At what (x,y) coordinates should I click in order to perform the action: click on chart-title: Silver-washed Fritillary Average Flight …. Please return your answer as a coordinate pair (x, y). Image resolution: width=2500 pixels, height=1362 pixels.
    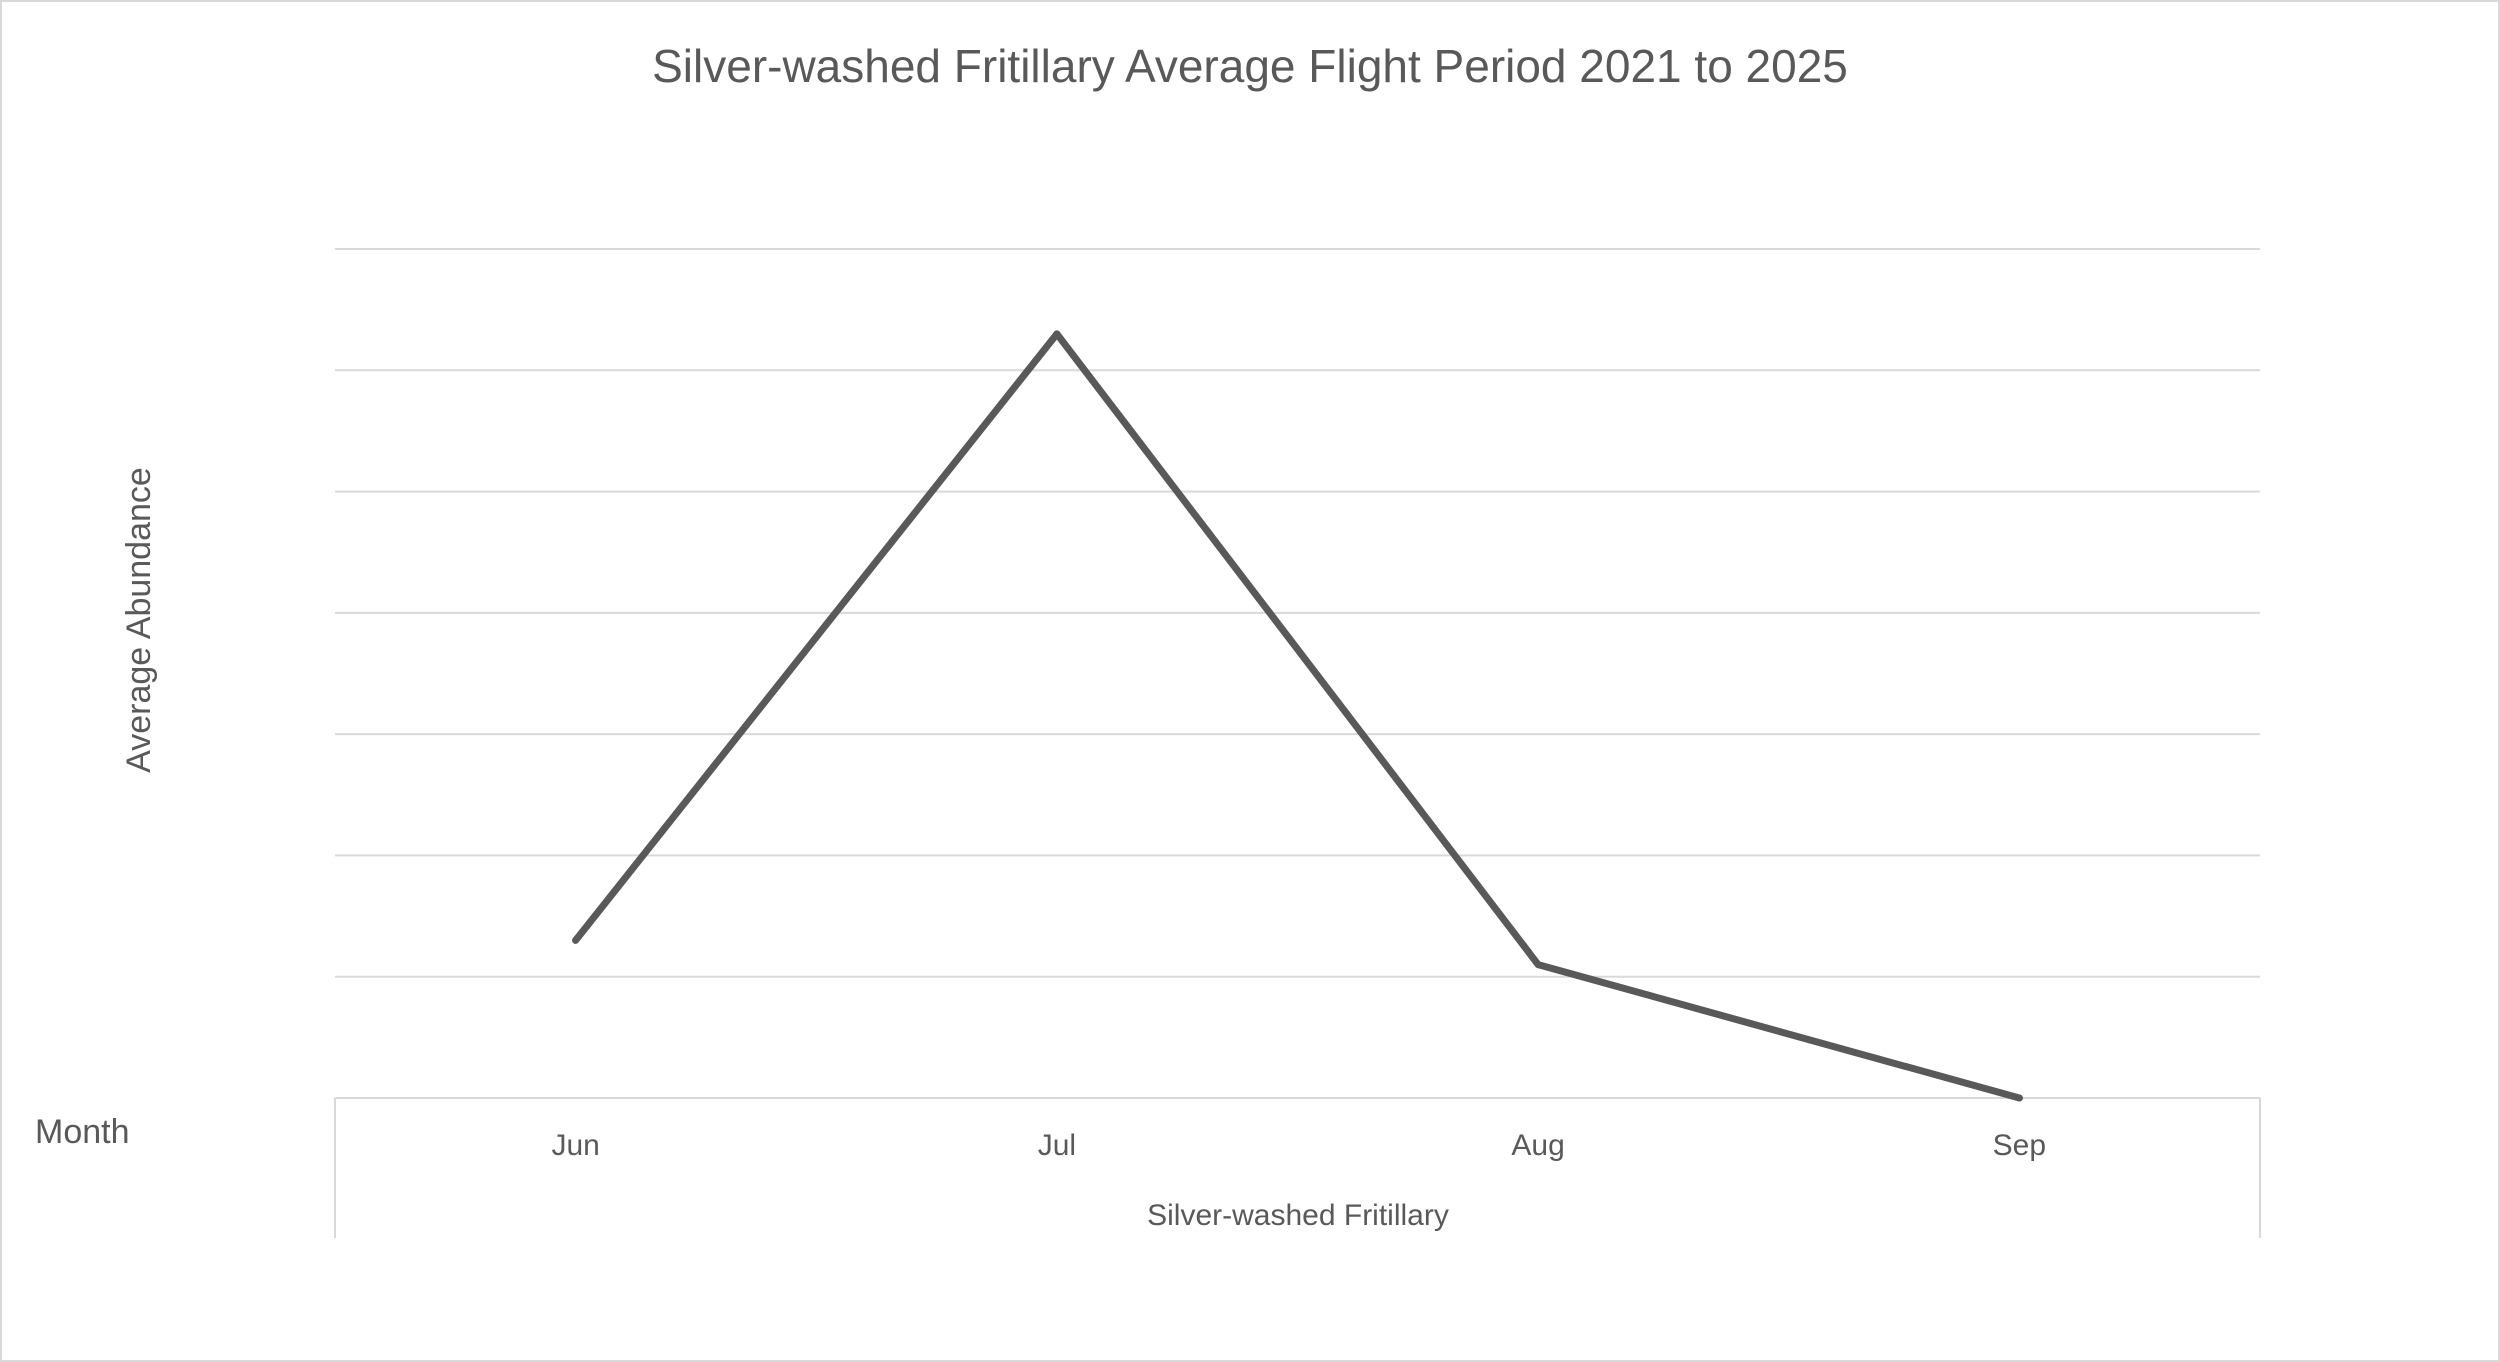
    Looking at the image, I should click on (1250, 66).